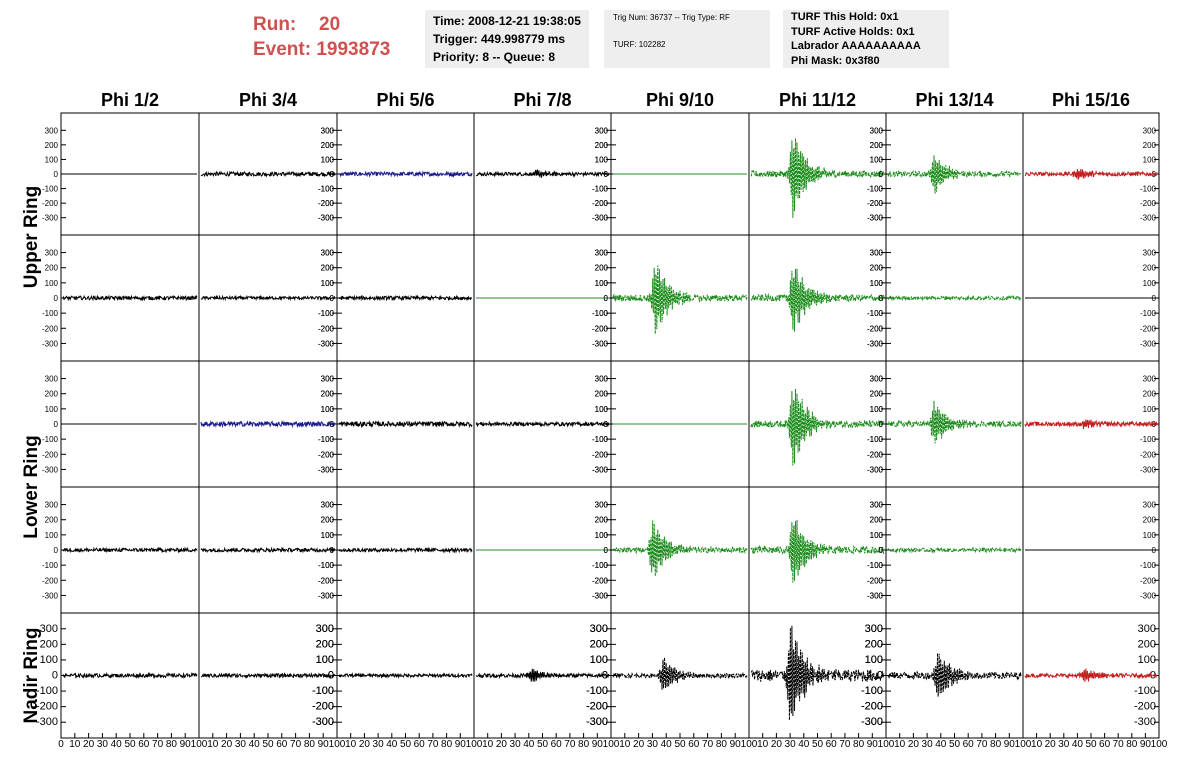 This screenshot has width=1196, height=772. What do you see at coordinates (507, 21) in the screenshot?
I see `time-text: Time: 2008-12-21 19:38:05` at bounding box center [507, 21].